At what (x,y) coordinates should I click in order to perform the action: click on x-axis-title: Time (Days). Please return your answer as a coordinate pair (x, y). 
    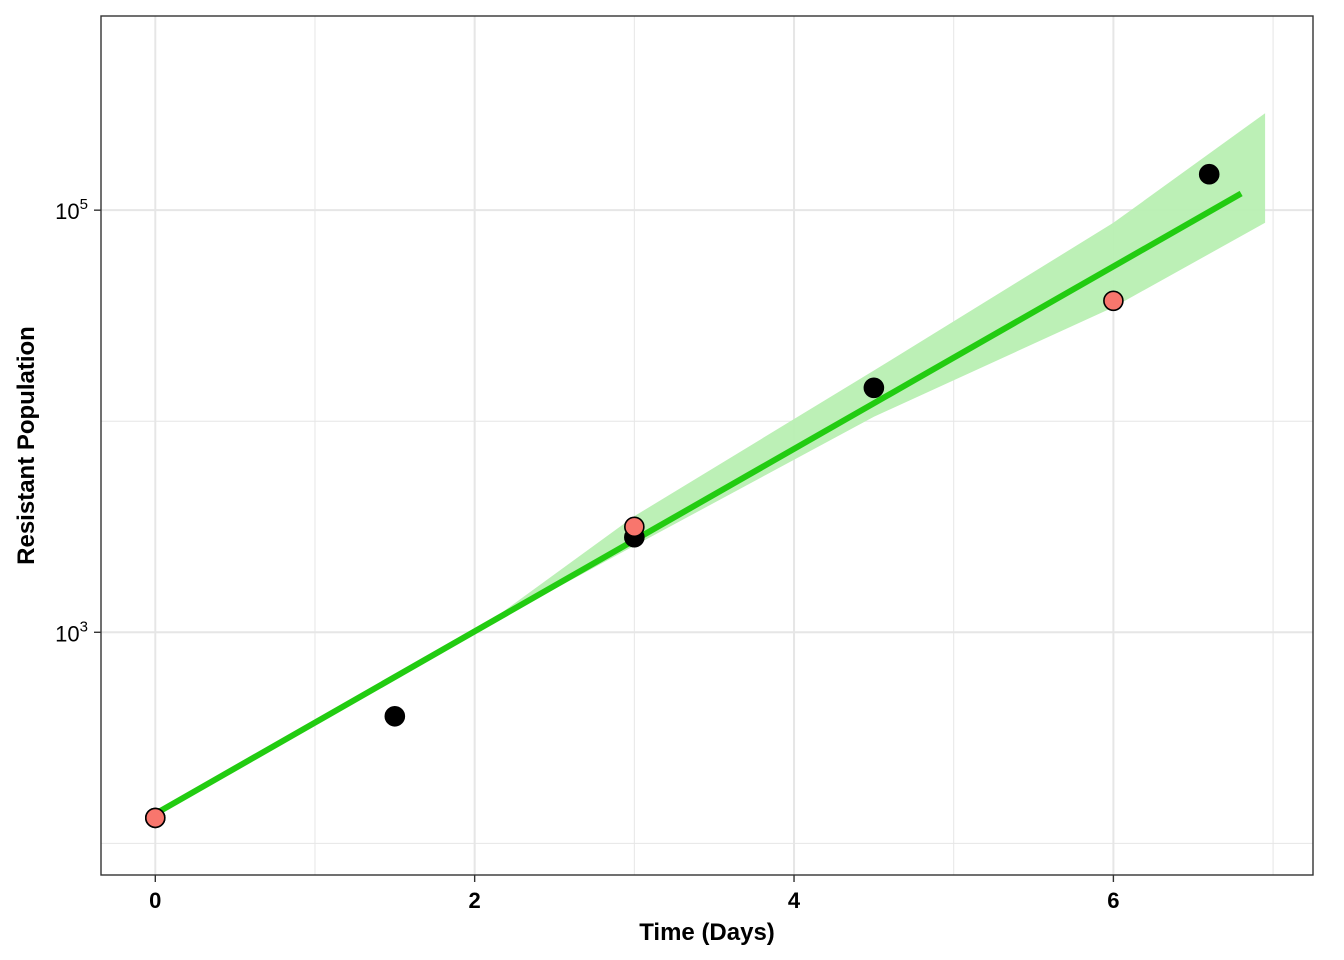
    Looking at the image, I should click on (707, 932).